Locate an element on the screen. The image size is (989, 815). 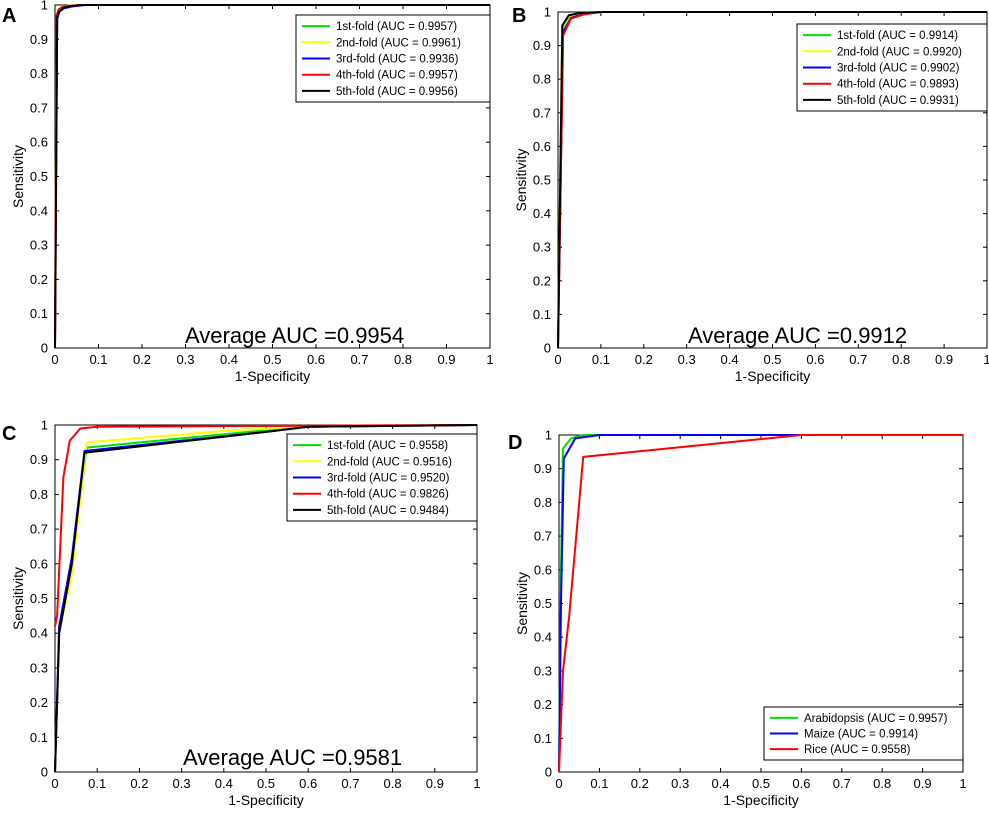
average-auc-annotation: Average AUC =0.9581 is located at coordinates (292, 757).